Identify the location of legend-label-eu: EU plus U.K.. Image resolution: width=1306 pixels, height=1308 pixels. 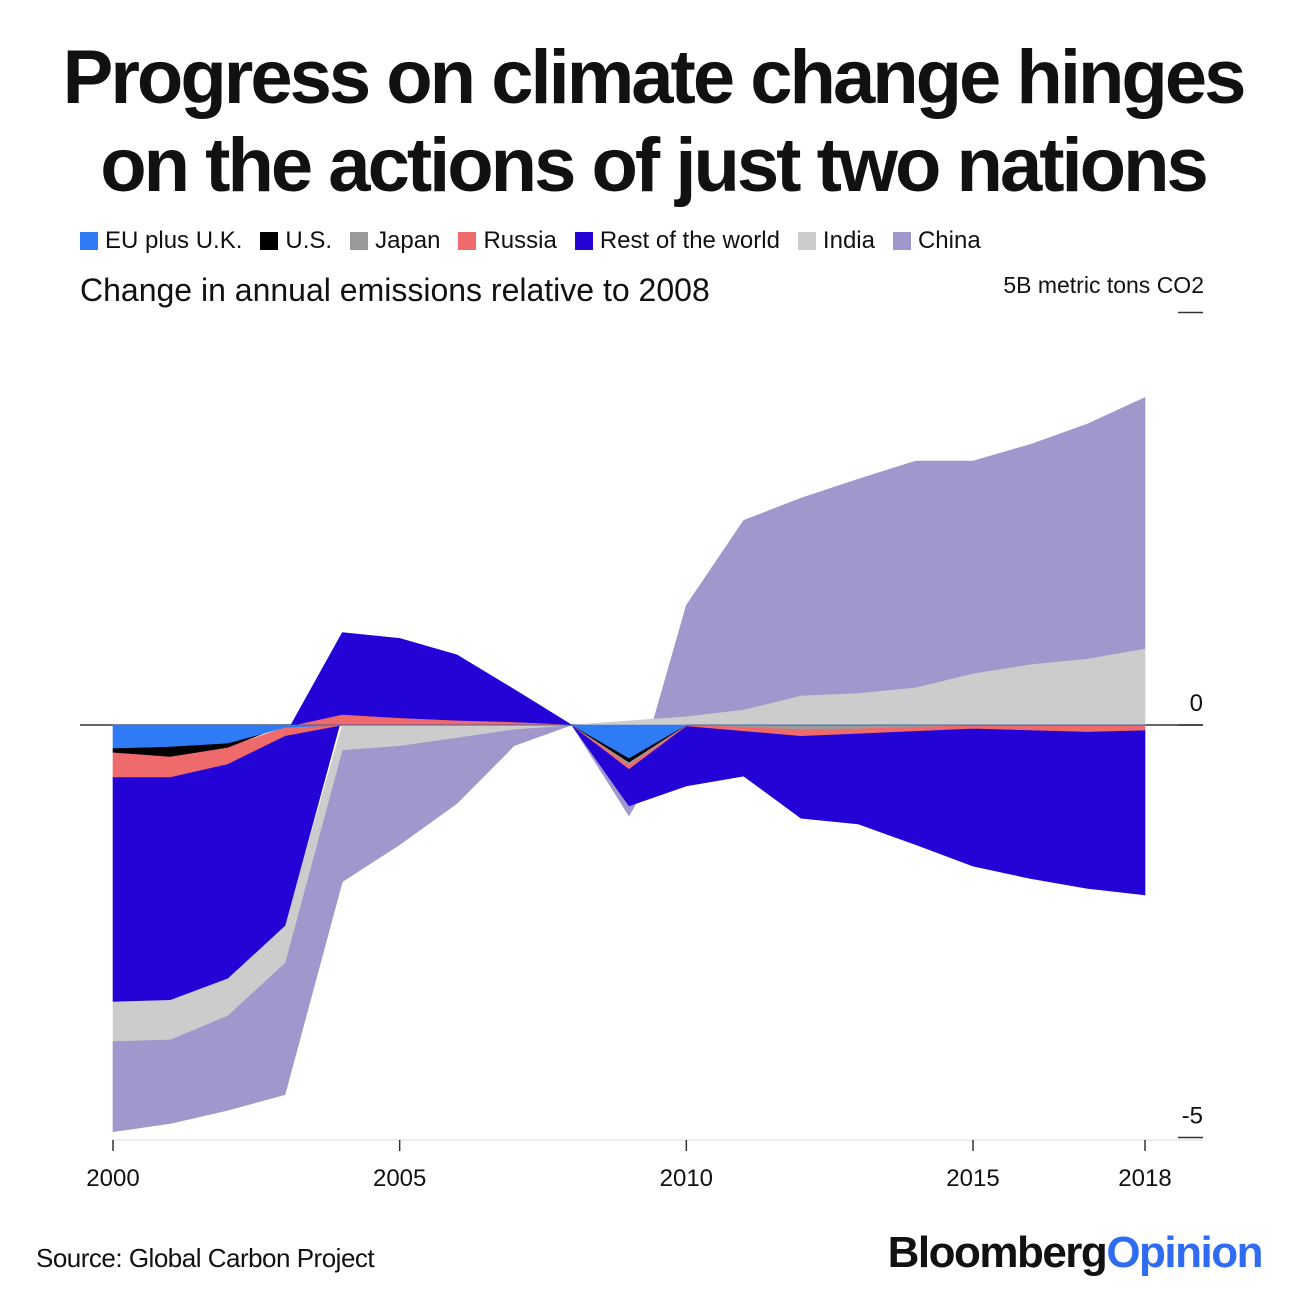
(174, 240).